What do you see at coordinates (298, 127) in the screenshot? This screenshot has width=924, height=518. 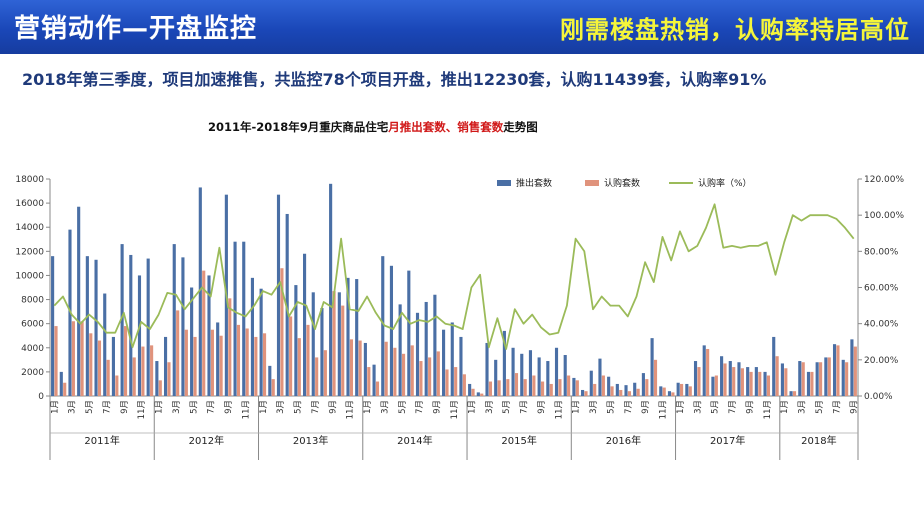 I see `chart-title-part1: 2011年-2018年9月重庆商品住宅` at bounding box center [298, 127].